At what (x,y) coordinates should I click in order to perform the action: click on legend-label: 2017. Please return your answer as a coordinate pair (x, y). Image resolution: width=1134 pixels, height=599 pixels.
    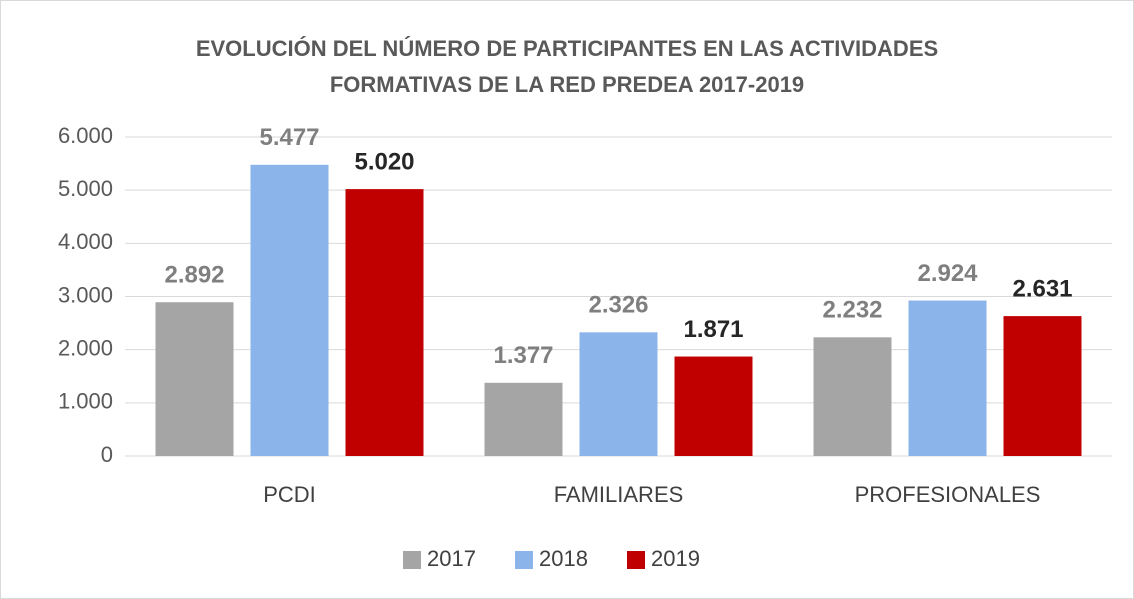
    Looking at the image, I should click on (451, 558).